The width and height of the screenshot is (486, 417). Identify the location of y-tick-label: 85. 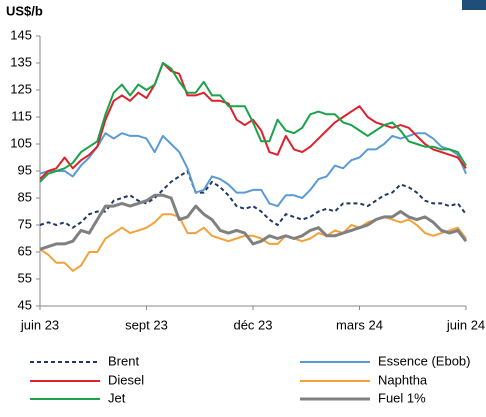
(25, 196).